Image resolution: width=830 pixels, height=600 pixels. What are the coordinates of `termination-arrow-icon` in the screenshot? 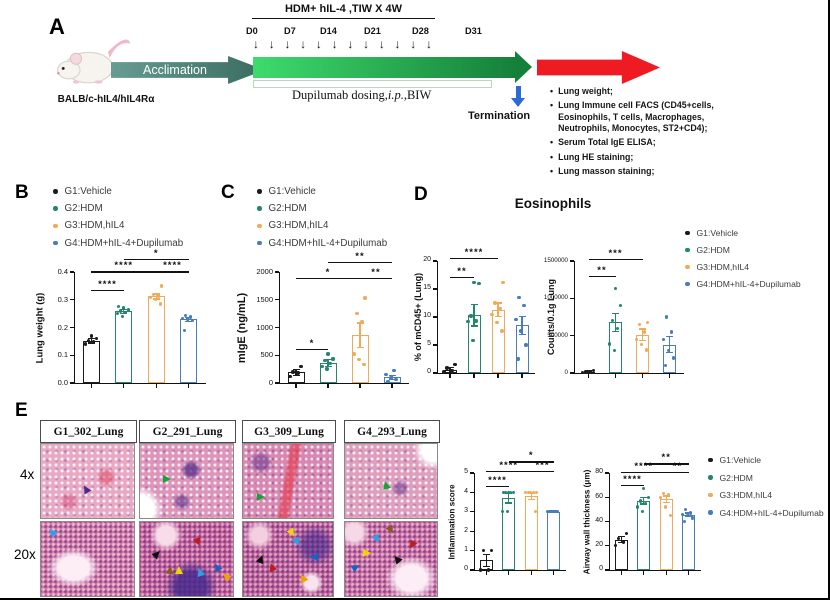 It's located at (518, 92).